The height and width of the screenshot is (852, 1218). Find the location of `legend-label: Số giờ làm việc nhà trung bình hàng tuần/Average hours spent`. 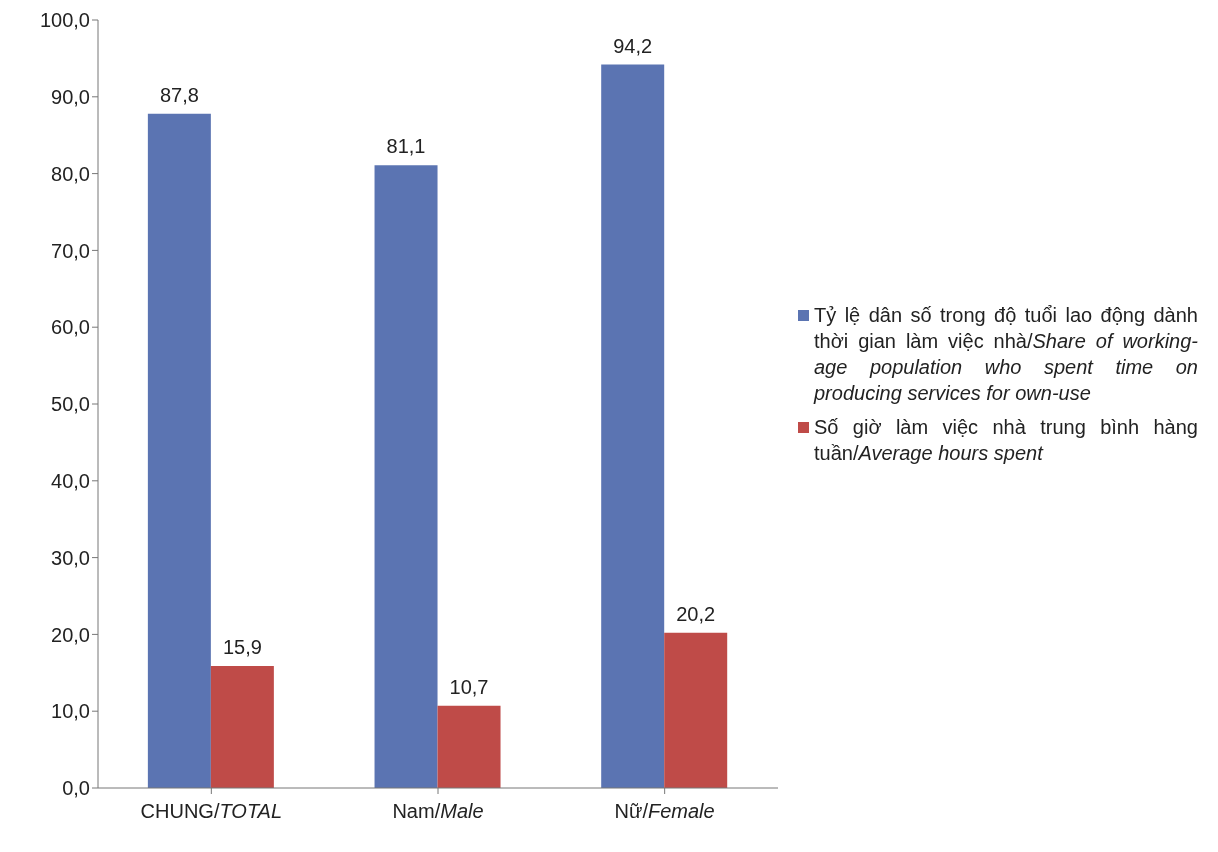

legend-label: Số giờ làm việc nhà trung bình hàng tuần/Average hours spent is located at coordinates (1006, 440).